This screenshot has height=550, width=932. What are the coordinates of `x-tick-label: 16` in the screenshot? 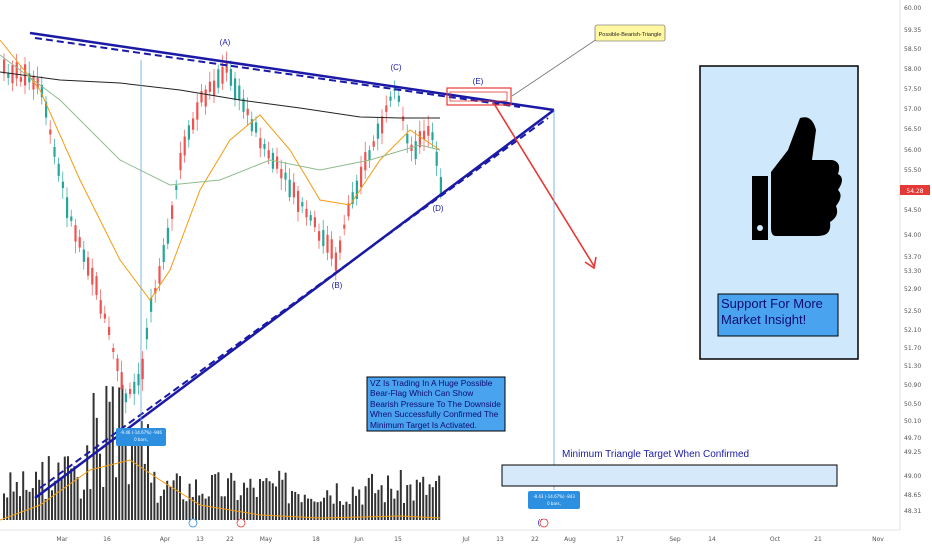 It's located at (107, 539).